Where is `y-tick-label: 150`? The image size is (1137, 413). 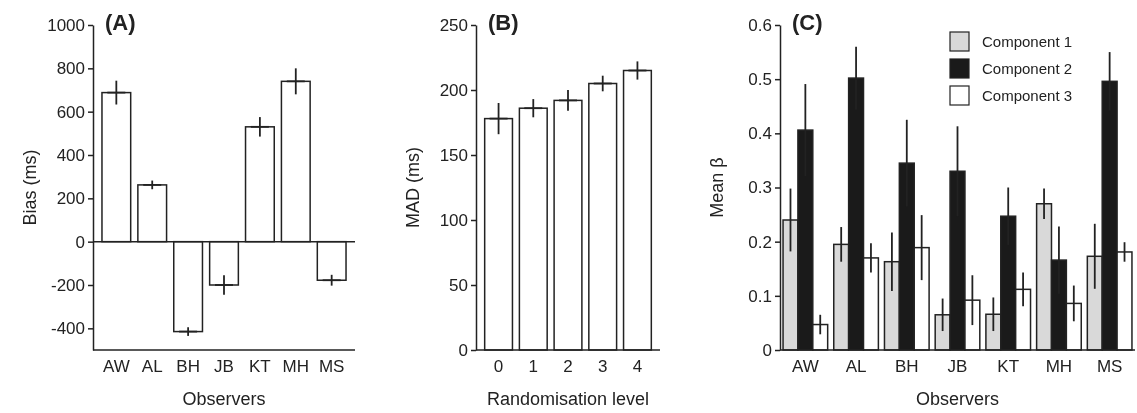 y-tick-label: 150 is located at coordinates (453, 155).